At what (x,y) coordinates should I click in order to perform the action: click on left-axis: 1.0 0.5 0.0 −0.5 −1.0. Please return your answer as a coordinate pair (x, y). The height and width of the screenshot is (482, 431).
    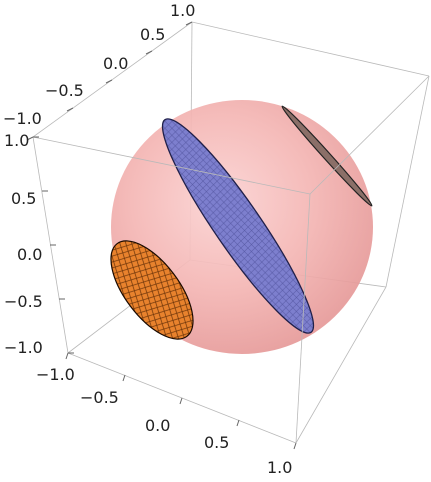
    Looking at the image, I should click on (39, 244).